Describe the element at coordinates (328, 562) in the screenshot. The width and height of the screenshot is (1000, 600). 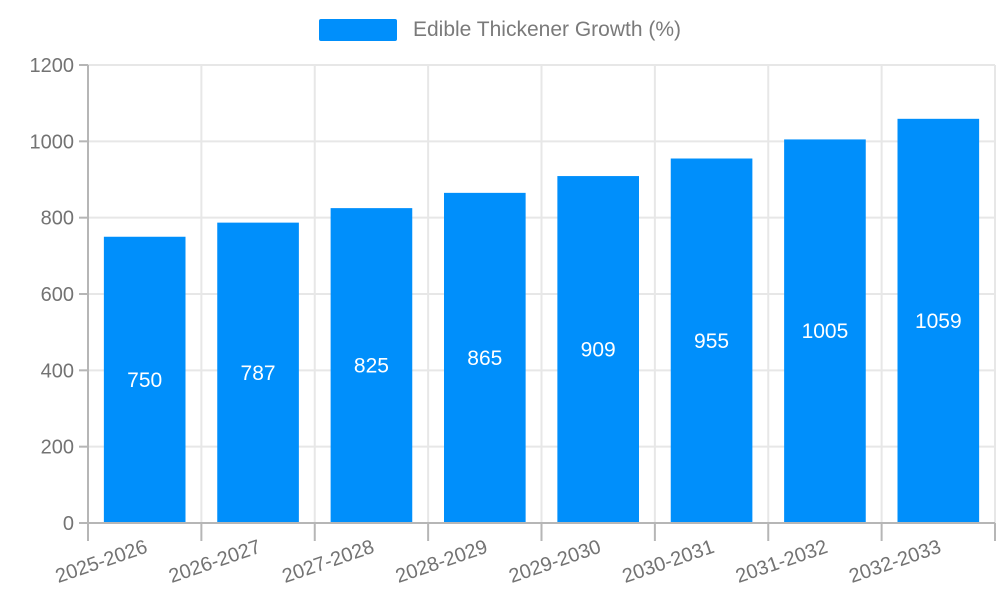
I see `x-axis-label: 2027-2028` at that location.